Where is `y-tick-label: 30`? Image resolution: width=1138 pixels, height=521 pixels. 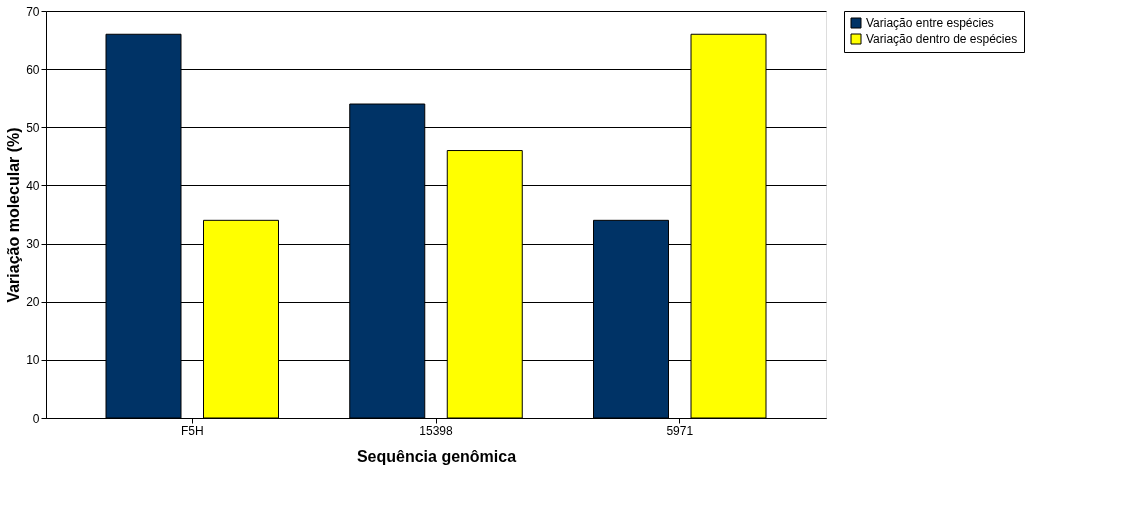
y-tick-label: 30 is located at coordinates (33, 244).